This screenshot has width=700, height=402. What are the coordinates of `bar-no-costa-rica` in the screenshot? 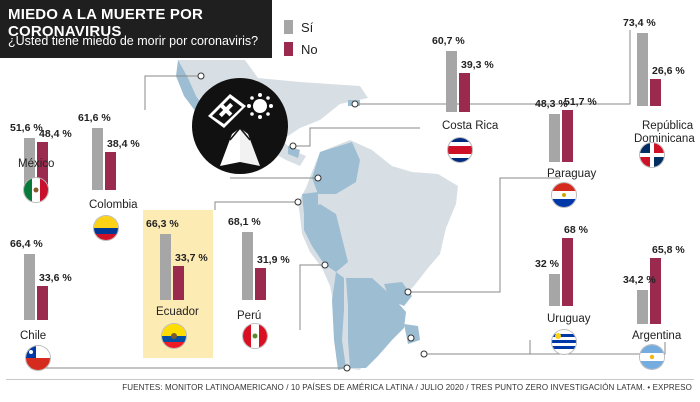 It's located at (464, 92).